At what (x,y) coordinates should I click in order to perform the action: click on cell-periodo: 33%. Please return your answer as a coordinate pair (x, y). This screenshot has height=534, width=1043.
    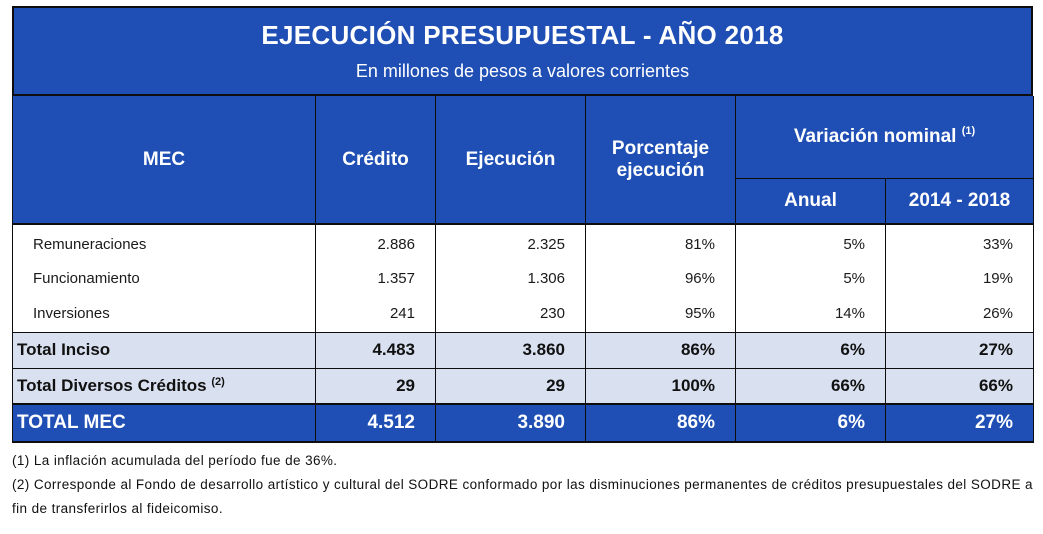
    Looking at the image, I should click on (959, 242).